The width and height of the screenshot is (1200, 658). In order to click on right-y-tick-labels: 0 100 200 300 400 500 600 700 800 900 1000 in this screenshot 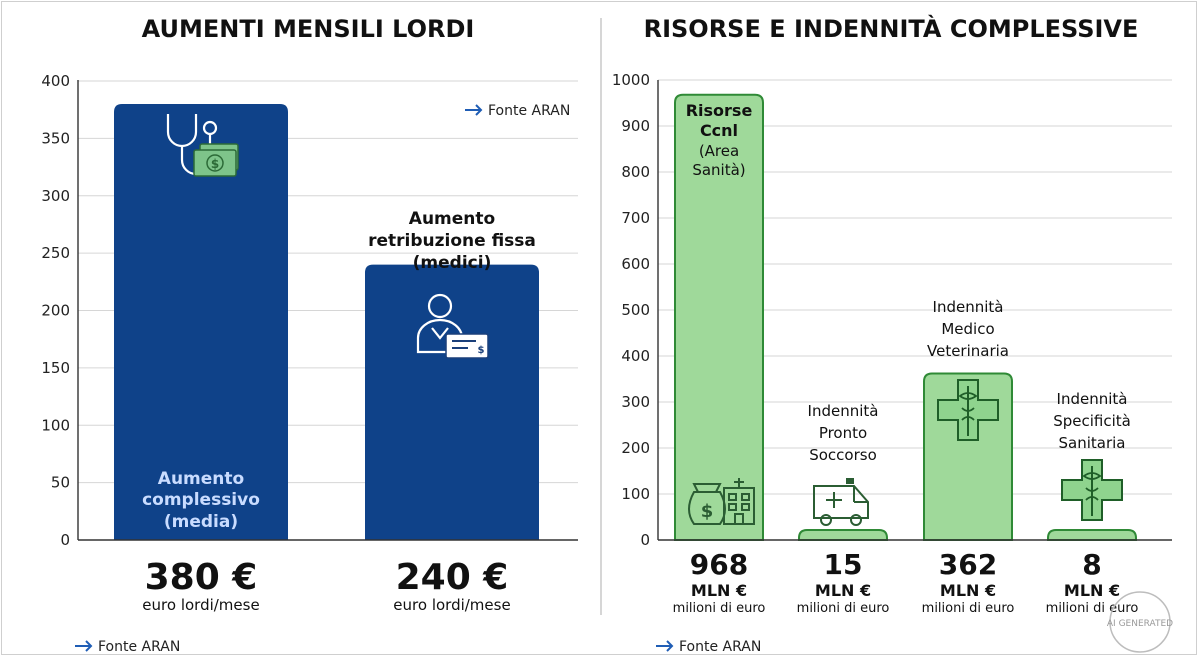, I will do `click(631, 310)`.